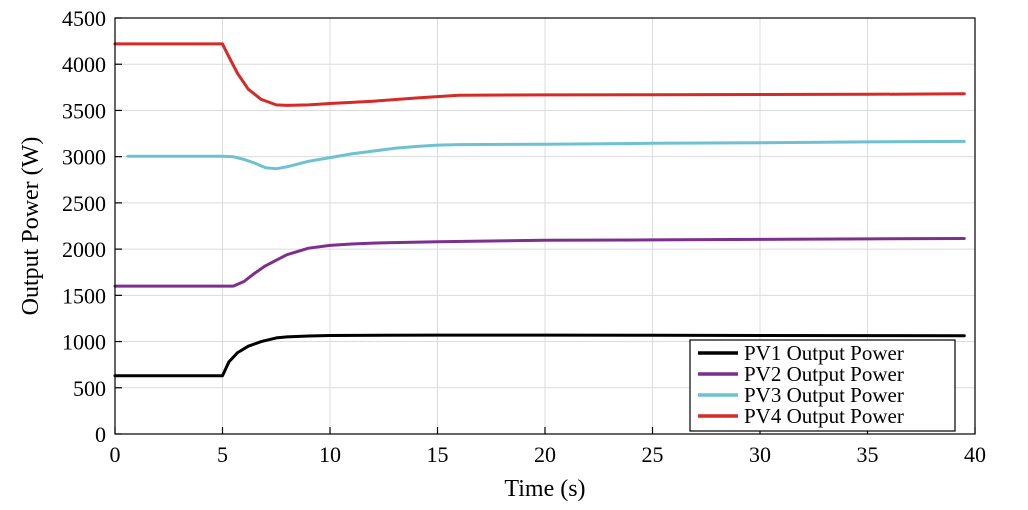  Describe the element at coordinates (438, 454) in the screenshot. I see `x-tick-label: 15` at that location.